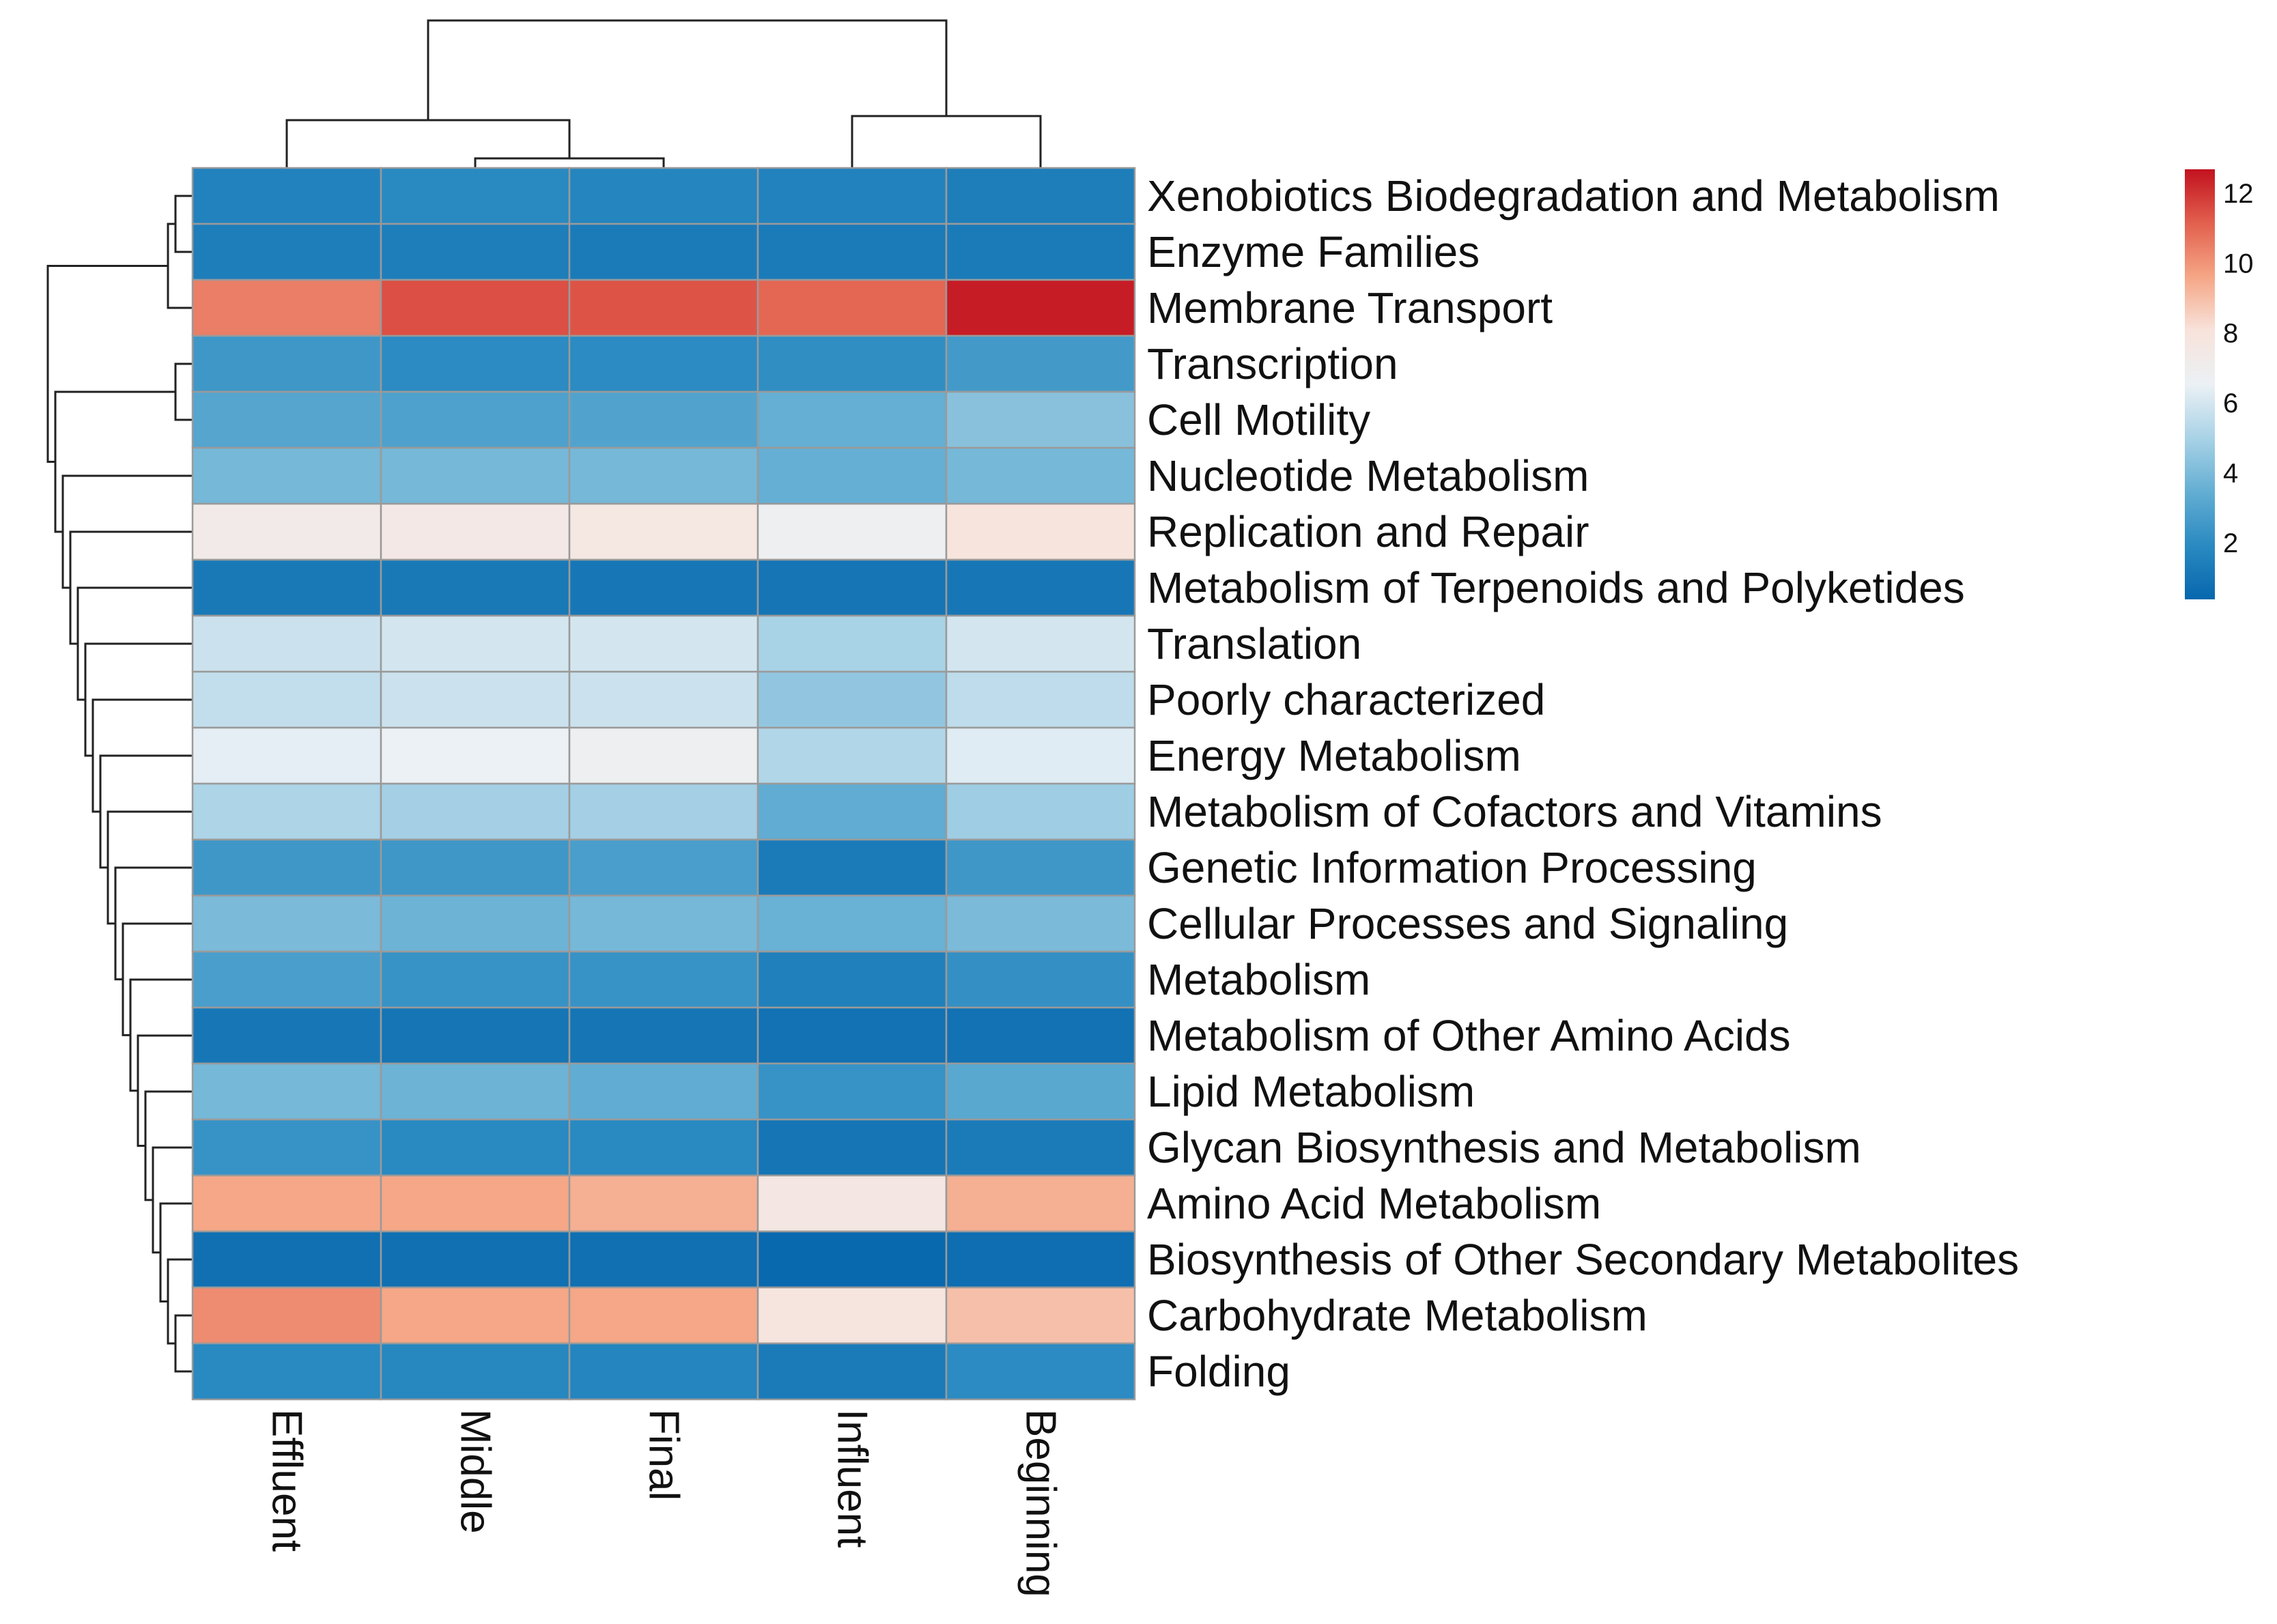 The width and height of the screenshot is (2277, 1624). I want to click on row-label-amino-acid-metabolism: Amino Acid Metabolism, so click(1374, 1203).